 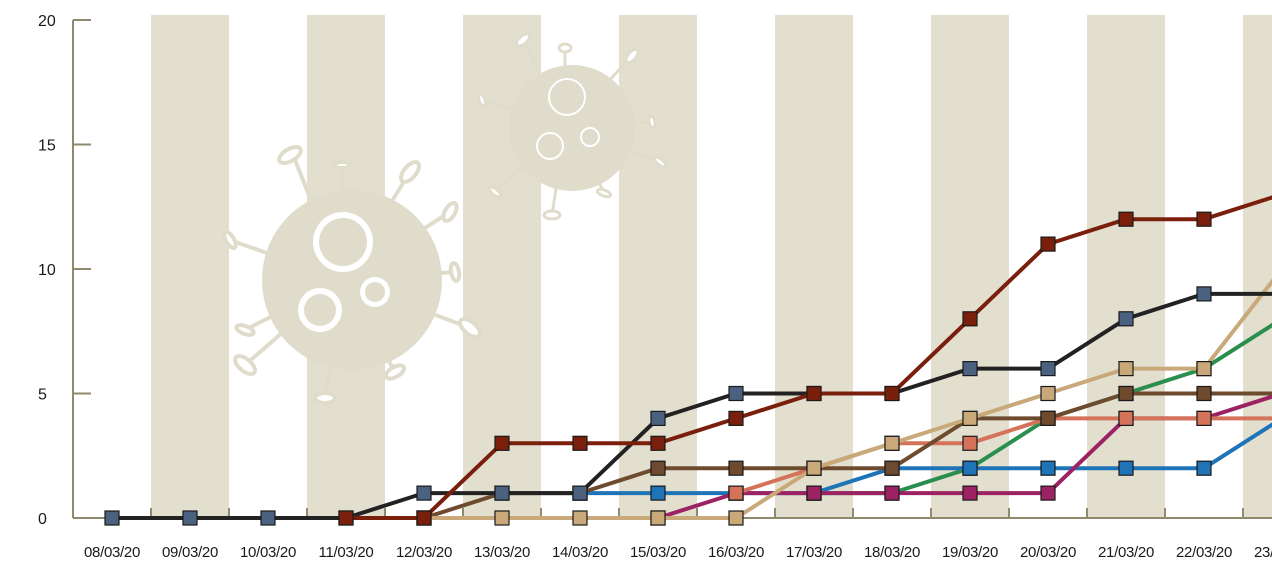 What do you see at coordinates (658, 552) in the screenshot?
I see `x-tick-label: 15/03/20` at bounding box center [658, 552].